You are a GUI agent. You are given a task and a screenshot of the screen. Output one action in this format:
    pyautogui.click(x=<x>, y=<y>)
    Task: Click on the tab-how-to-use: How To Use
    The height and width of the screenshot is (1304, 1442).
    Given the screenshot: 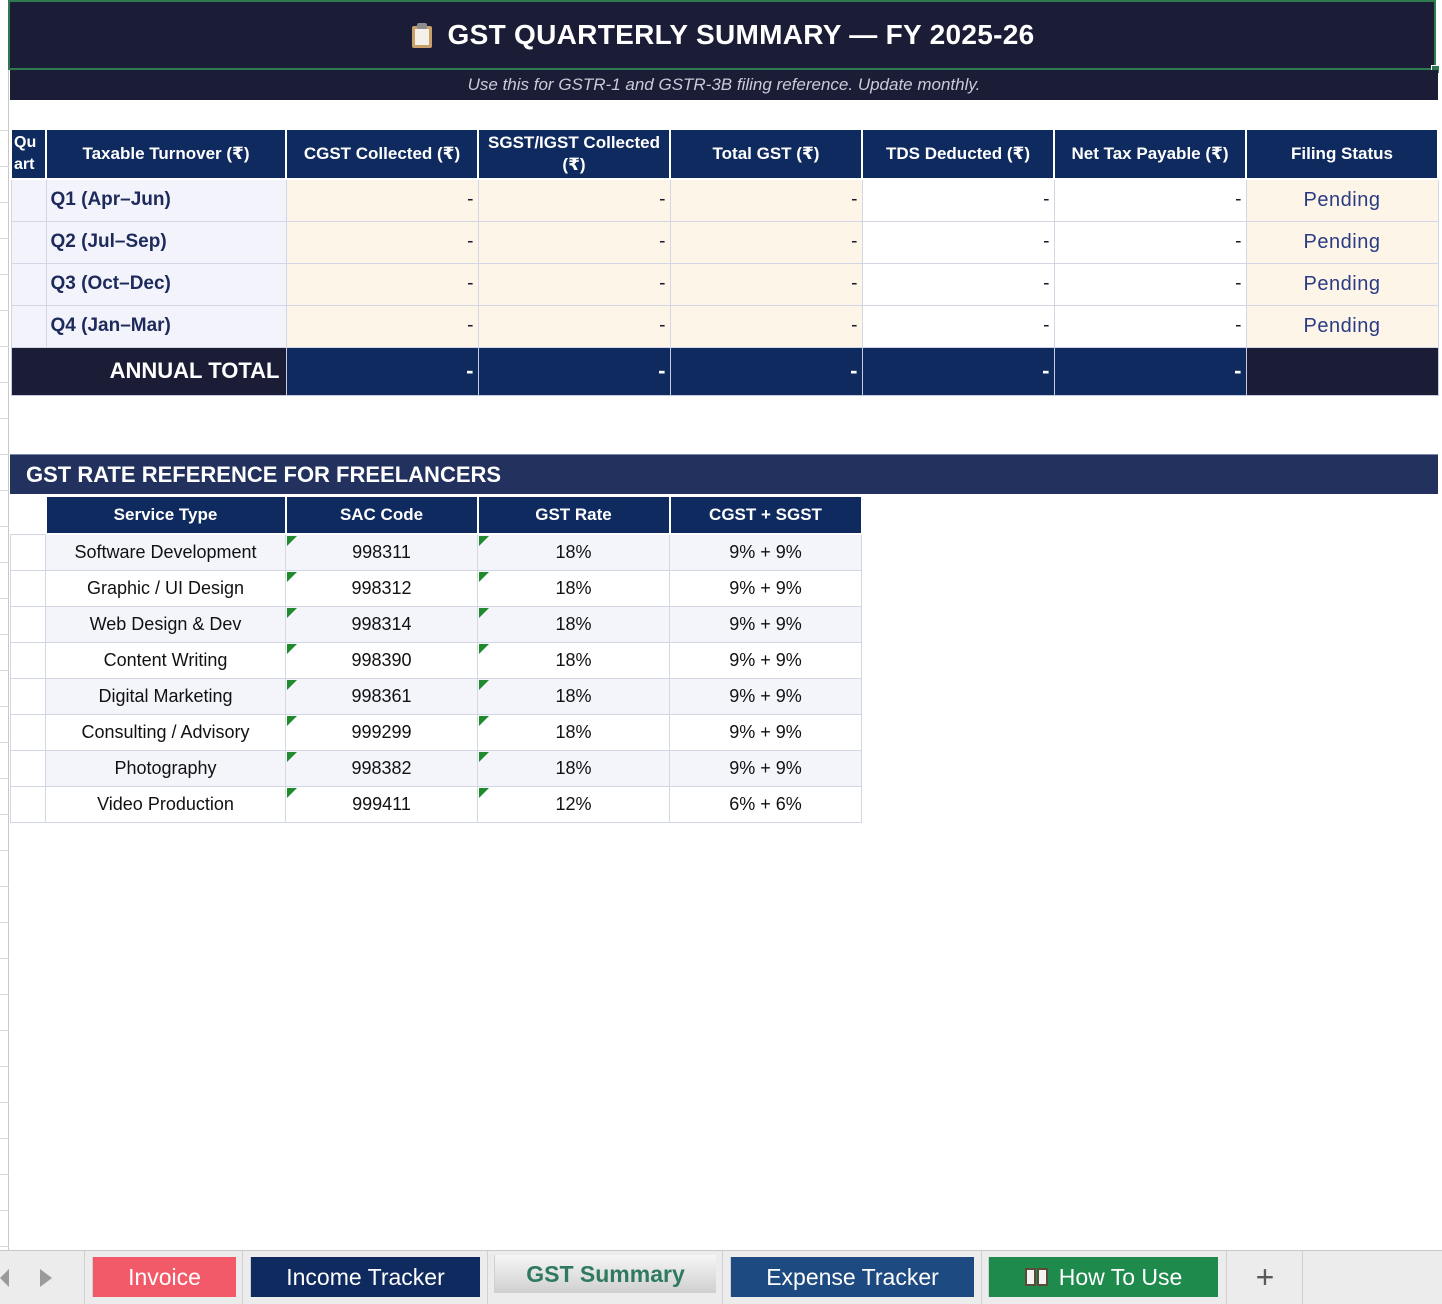 What is the action you would take?
    pyautogui.click(x=1103, y=1277)
    